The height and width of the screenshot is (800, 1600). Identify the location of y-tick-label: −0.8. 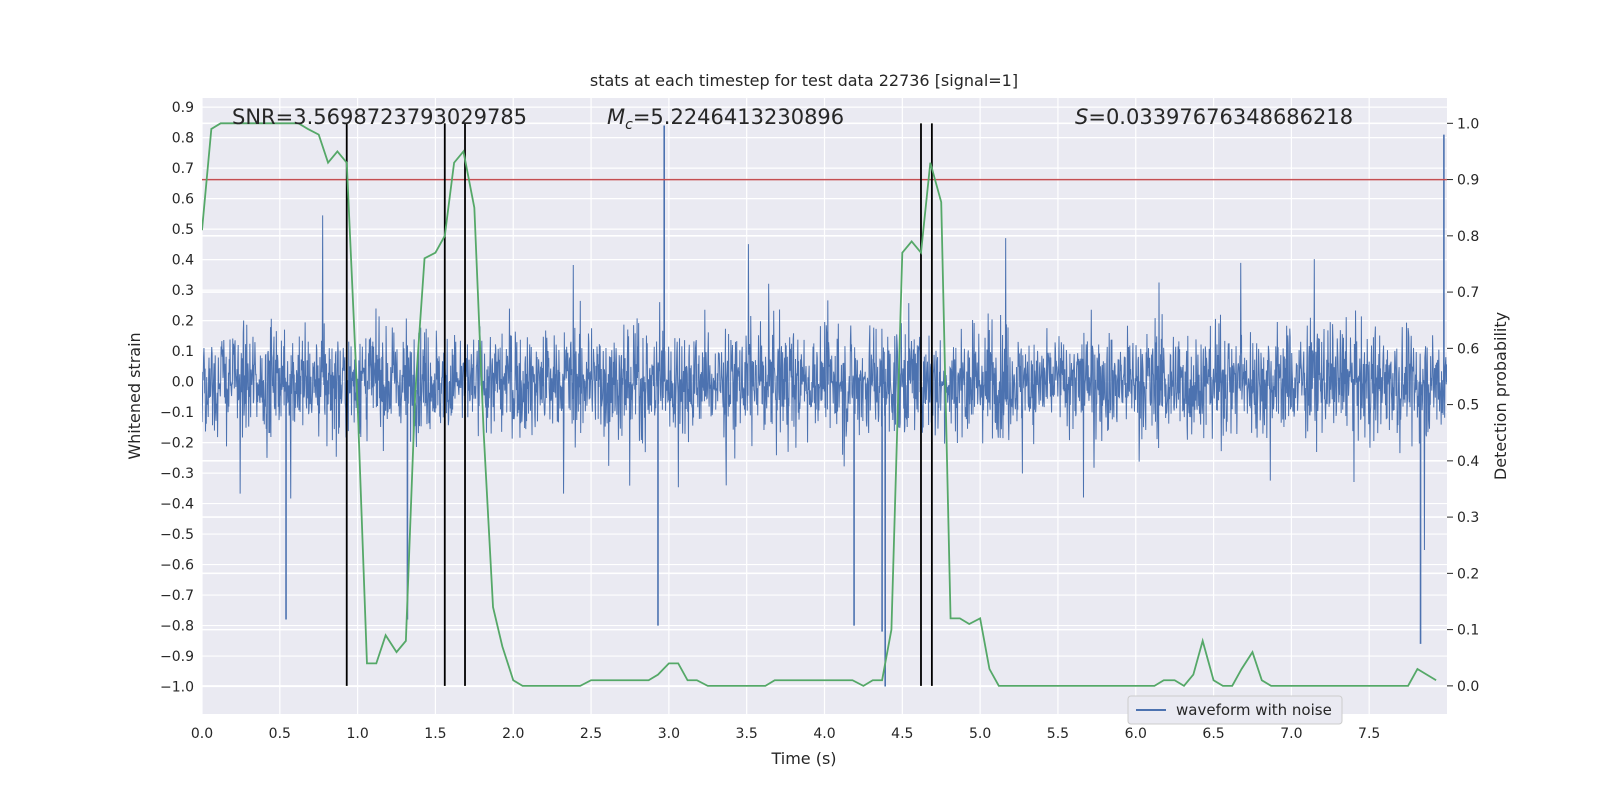
(177, 627).